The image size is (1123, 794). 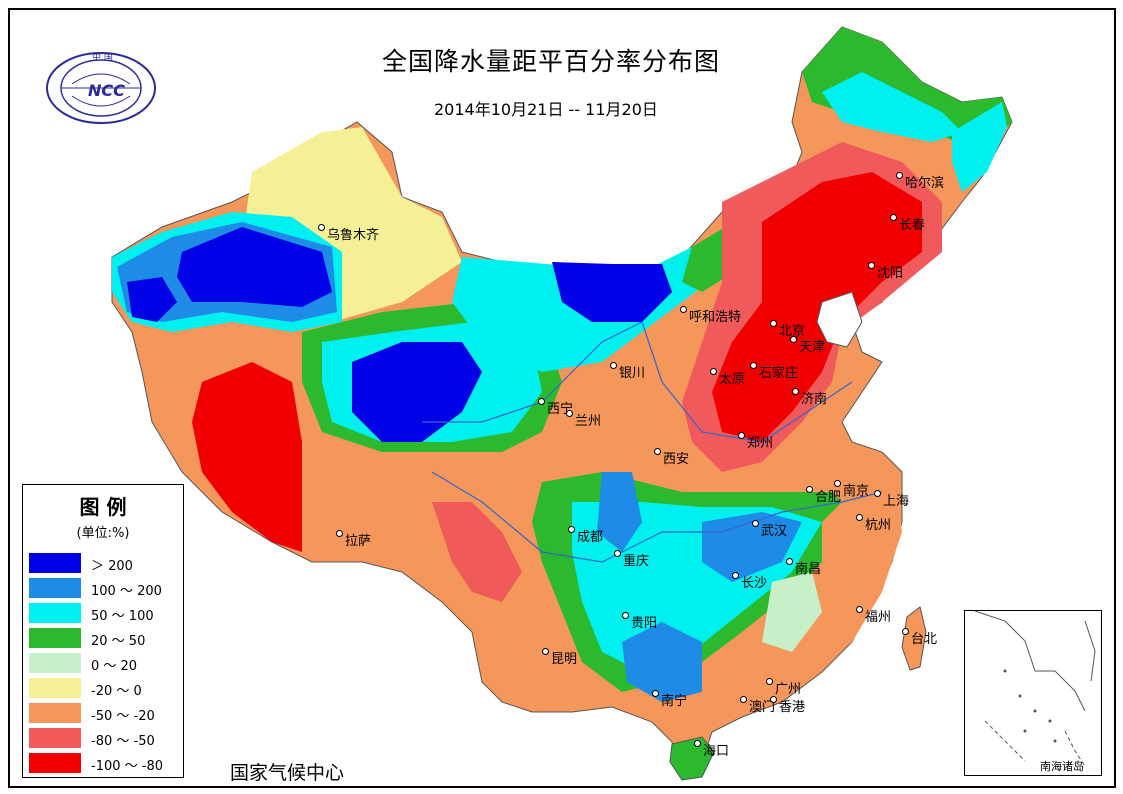 I want to click on logo-top-text: 中 国, so click(x=102, y=57).